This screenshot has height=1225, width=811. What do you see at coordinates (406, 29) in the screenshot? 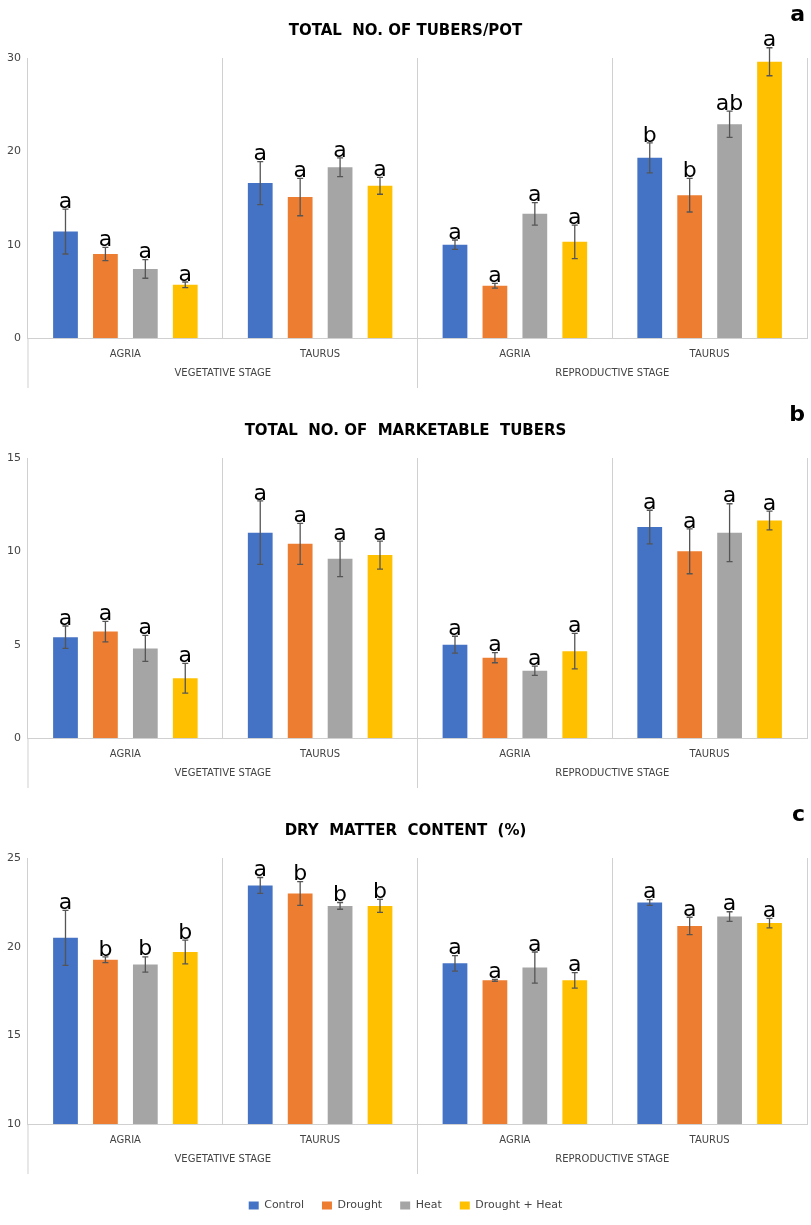
I see `chart-title: TOTAL NO. OF TUBERS/POT` at bounding box center [406, 29].